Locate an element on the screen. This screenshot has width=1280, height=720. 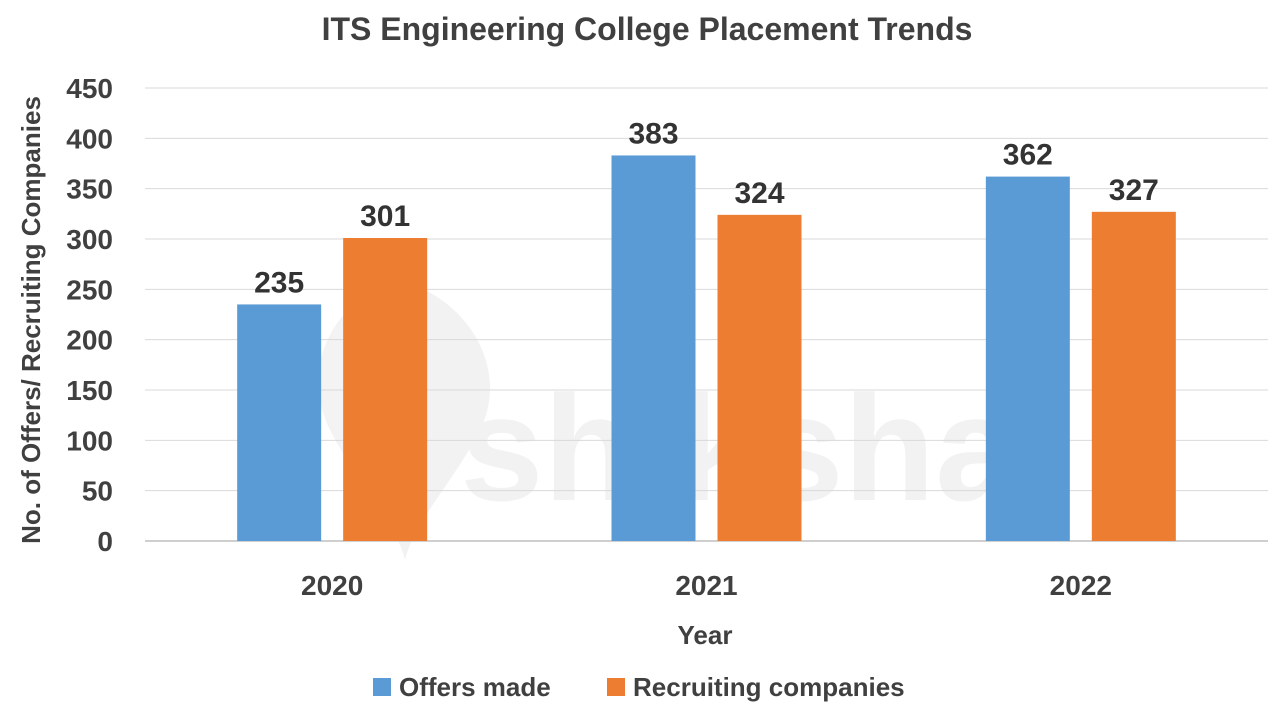
y-axis-ticks: 0 50 100 150 200 250 300 350 400 450 is located at coordinates (89, 315).